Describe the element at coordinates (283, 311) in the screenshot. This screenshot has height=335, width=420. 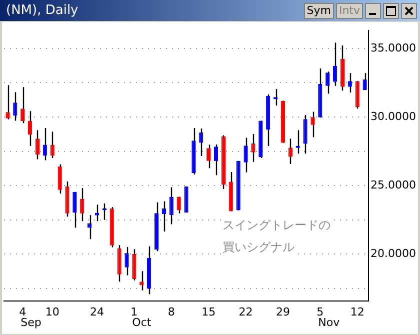
I see `x-tick-label: 29` at that location.